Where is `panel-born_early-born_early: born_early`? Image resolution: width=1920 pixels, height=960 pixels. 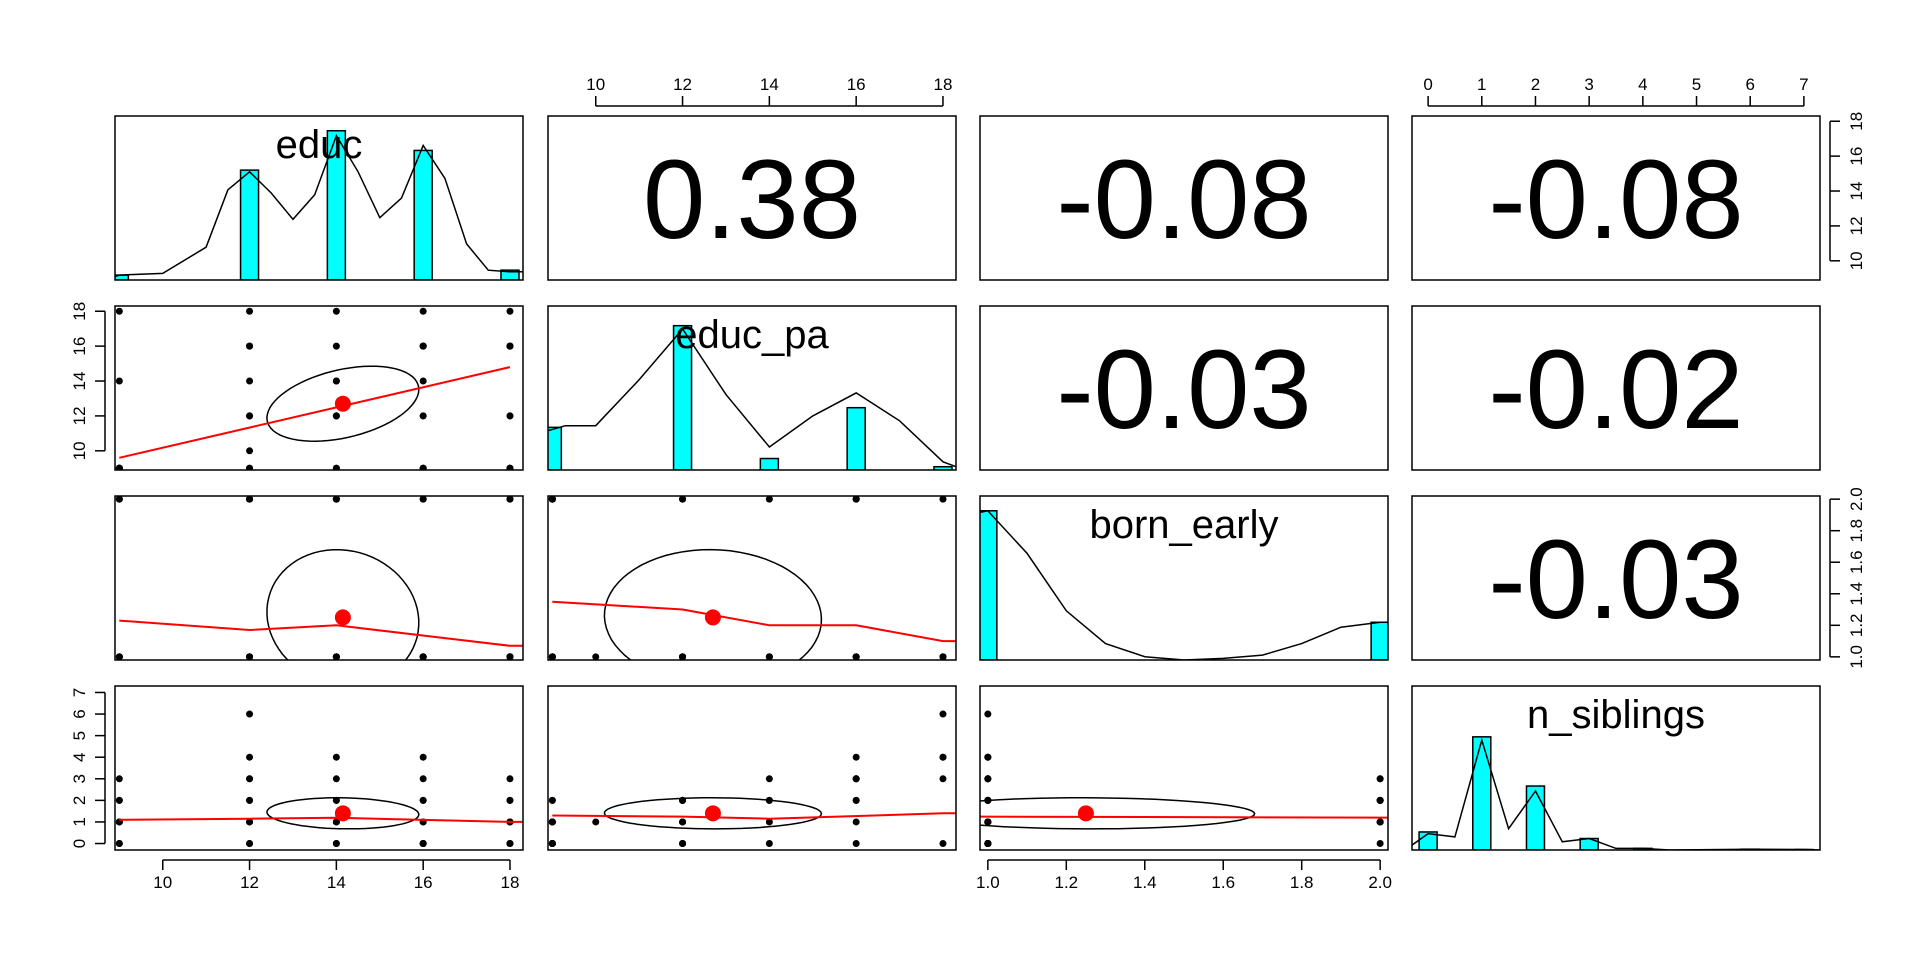
panel-born_early-born_early: born_early is located at coordinates (1184, 578).